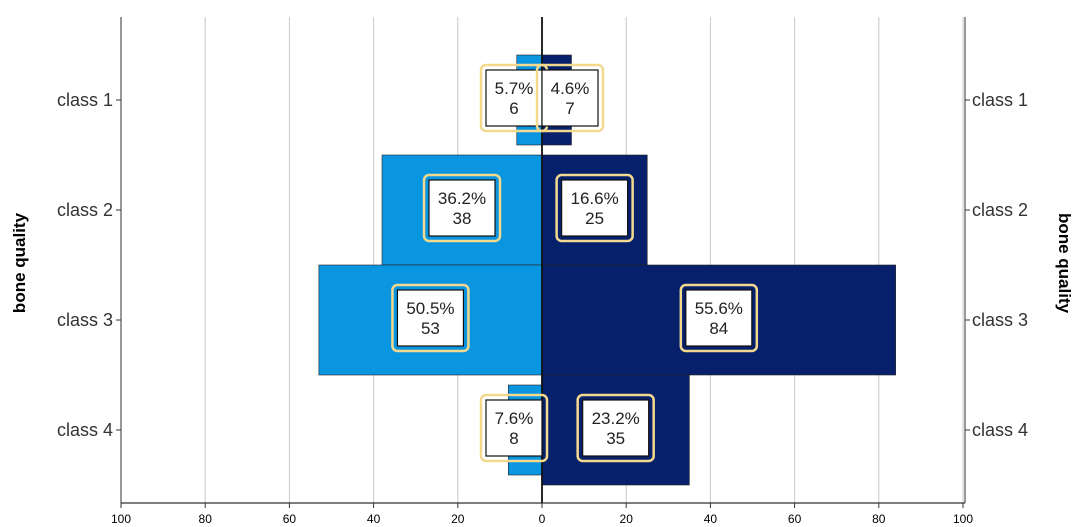  Describe the element at coordinates (615, 438) in the screenshot. I see `data-label-count: 35` at that location.